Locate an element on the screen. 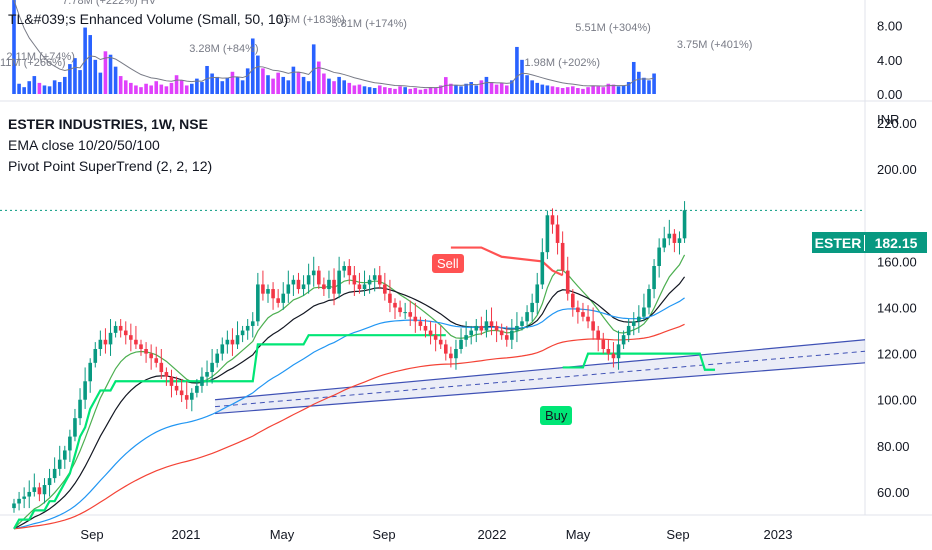 Image resolution: width=932 pixels, height=550 pixels. symbol-title: ESTER INDUSTRIES, 1W, NSE is located at coordinates (108, 124).